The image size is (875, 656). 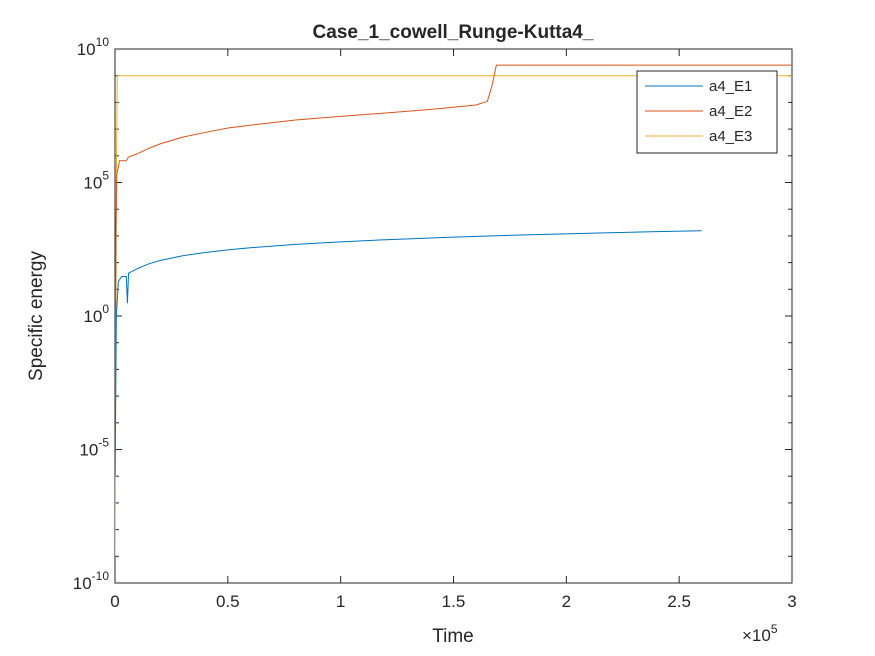 What do you see at coordinates (453, 32) in the screenshot?
I see `chart-title: Case_1_cowell_Runge-Kutta4_` at bounding box center [453, 32].